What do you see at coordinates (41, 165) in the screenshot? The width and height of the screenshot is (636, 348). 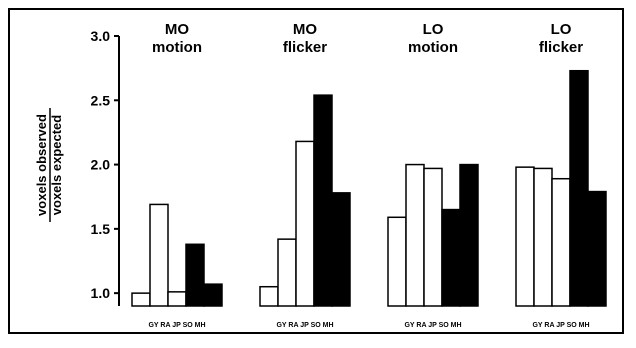 I see `y-axis-label-numerator: voxels observed` at bounding box center [41, 165].